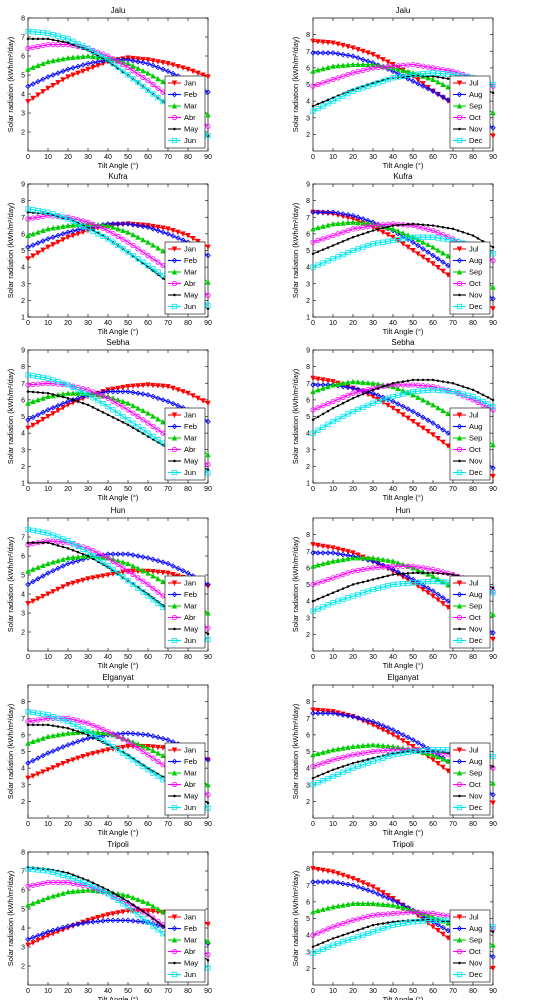 This screenshot has height=1000, width=550. Describe the element at coordinates (475, 106) in the screenshot. I see `legend-label-sep: Sep` at that location.